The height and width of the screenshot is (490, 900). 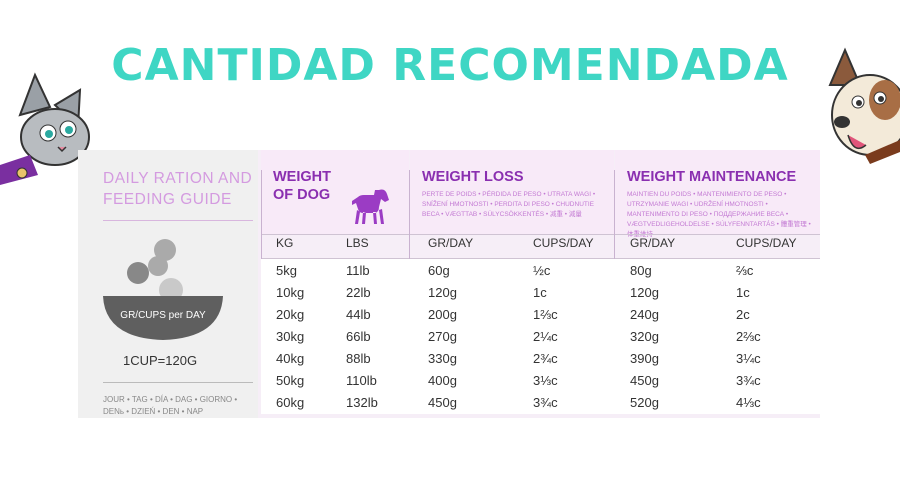 I want to click on weight-header-line1: WEIGHT, so click(x=302, y=177).